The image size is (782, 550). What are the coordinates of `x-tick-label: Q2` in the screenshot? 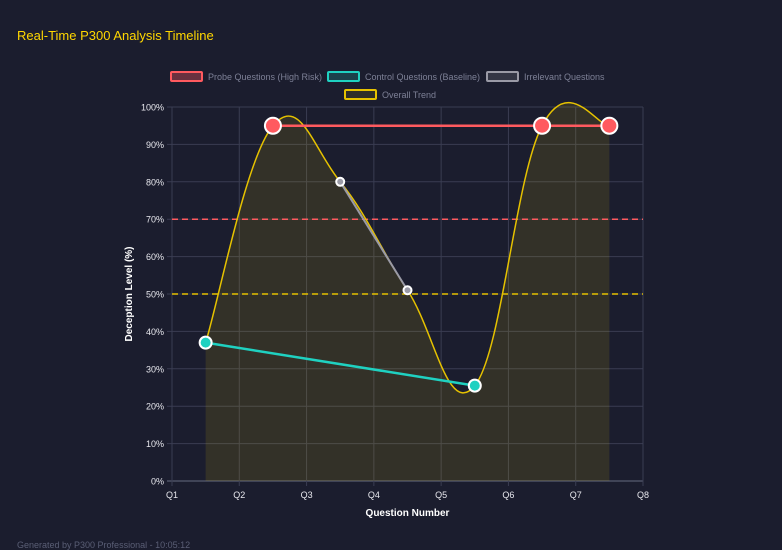 It's located at (239, 495).